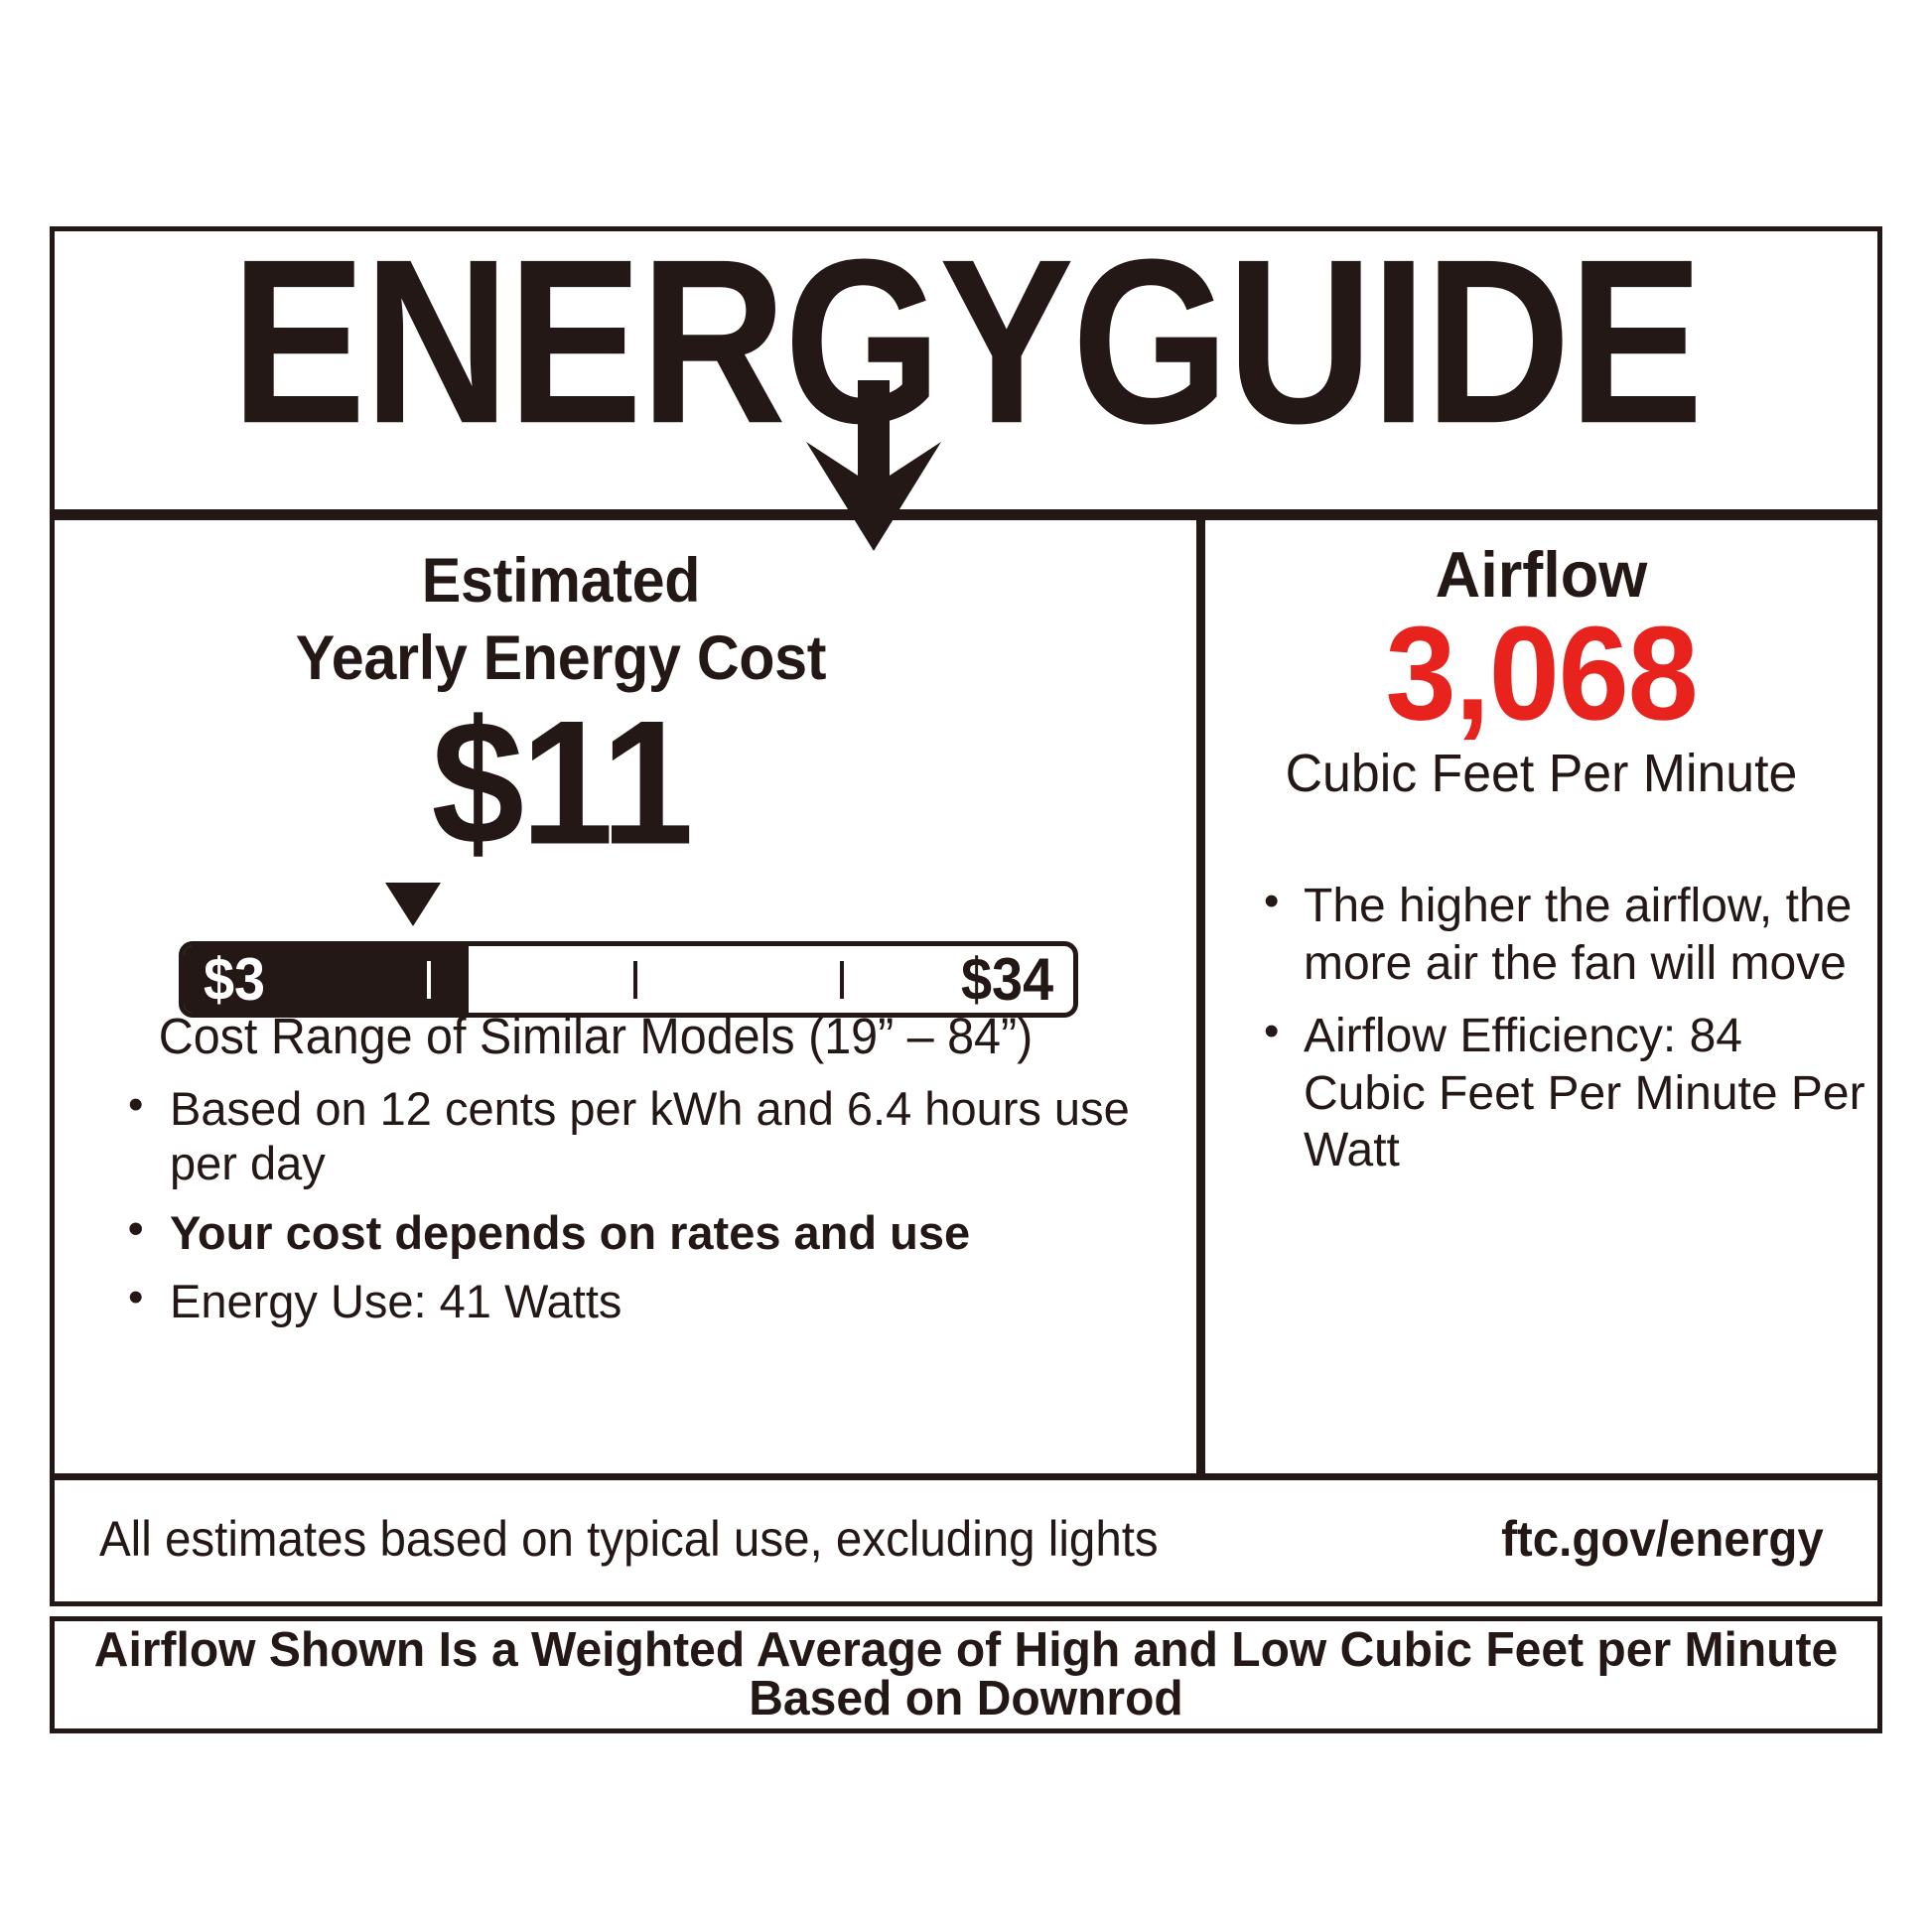 Image resolution: width=1932 pixels, height=1932 pixels. Describe the element at coordinates (1201, 996) in the screenshot. I see `column-divider` at that location.